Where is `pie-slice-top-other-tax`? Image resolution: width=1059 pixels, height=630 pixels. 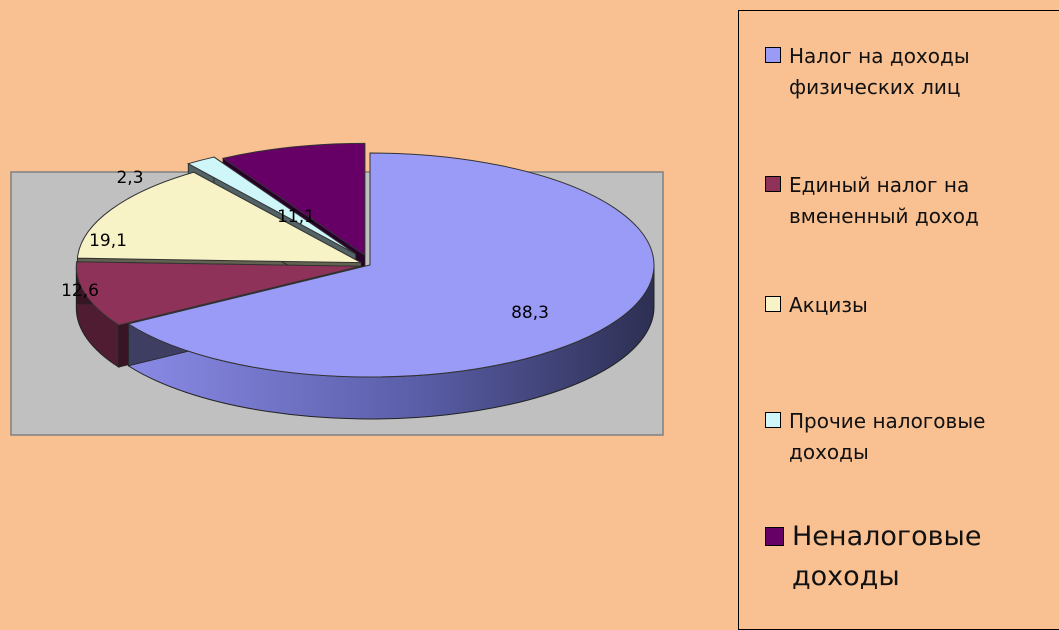
pie-slice-top-other-tax is located at coordinates (271, 205).